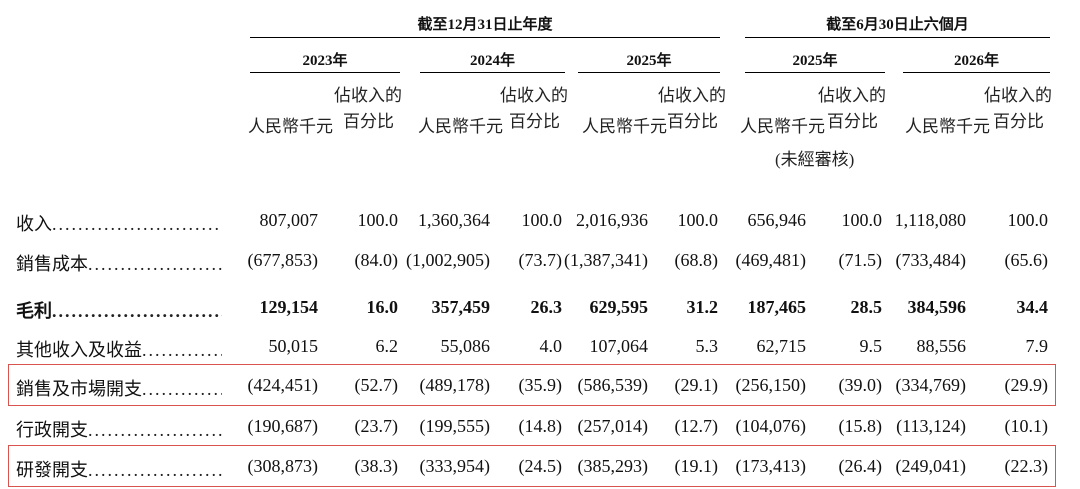  What do you see at coordinates (612, 220) in the screenshot?
I see `cell-rmb-2025: 2,016,936` at bounding box center [612, 220].